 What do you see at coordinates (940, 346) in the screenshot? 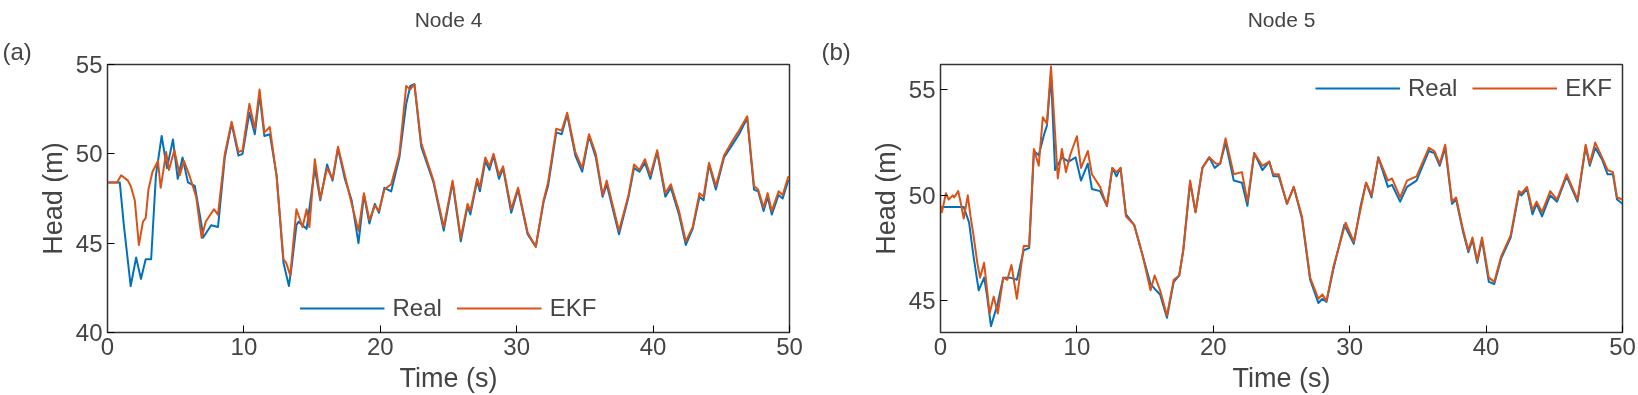
I see `x-tick-label: 0` at bounding box center [940, 346].